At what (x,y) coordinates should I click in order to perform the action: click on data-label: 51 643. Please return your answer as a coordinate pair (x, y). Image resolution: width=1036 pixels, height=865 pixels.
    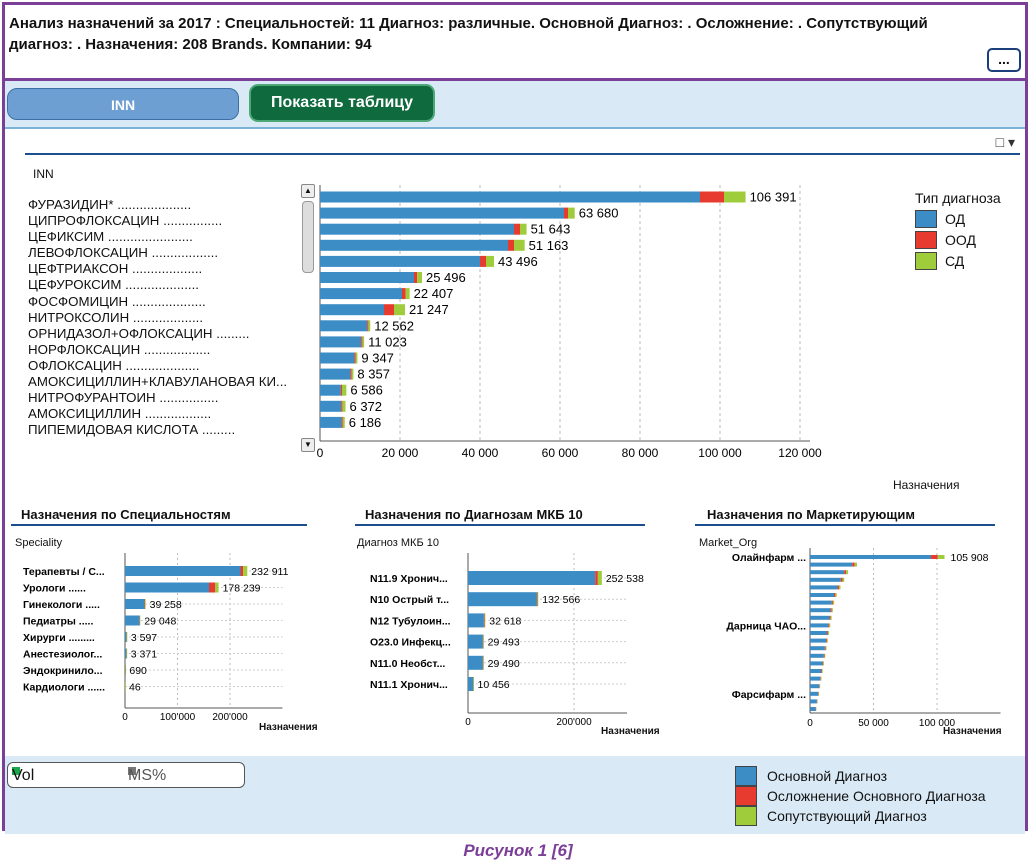
    Looking at the image, I should click on (551, 229).